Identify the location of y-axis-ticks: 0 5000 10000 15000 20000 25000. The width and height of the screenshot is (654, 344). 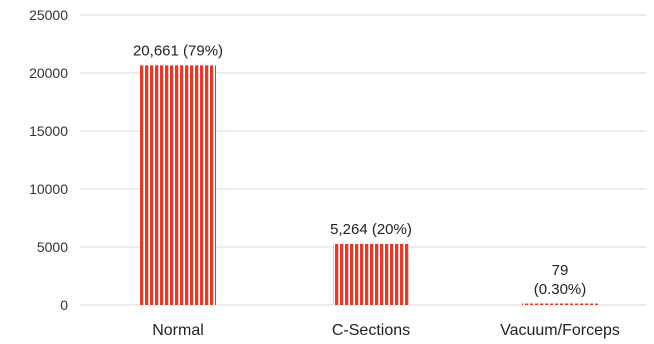
(48, 160).